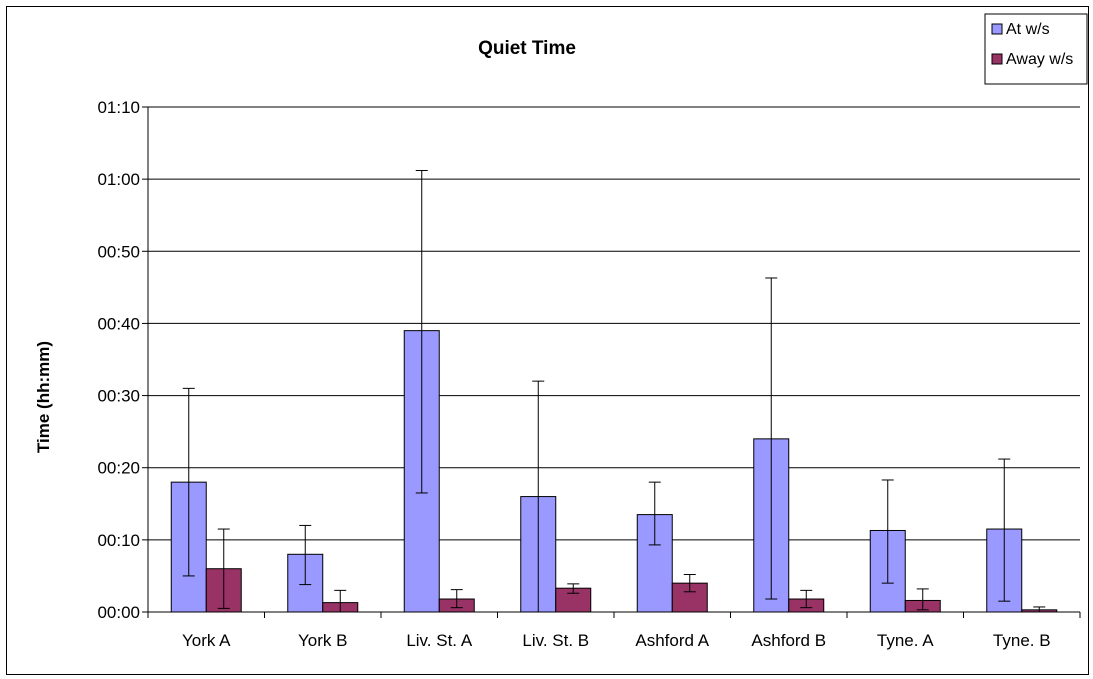 Image resolution: width=1093 pixels, height=679 pixels. I want to click on y-tick-label: 00:30, so click(118, 396).